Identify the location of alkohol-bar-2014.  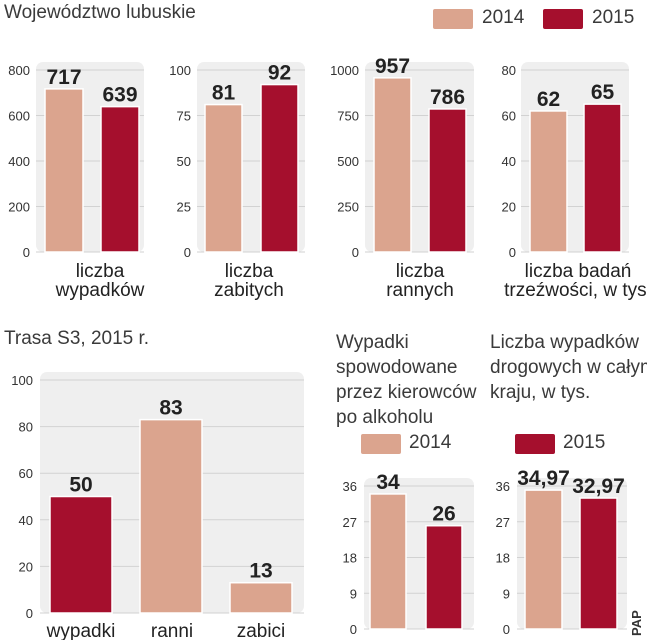
(388, 561).